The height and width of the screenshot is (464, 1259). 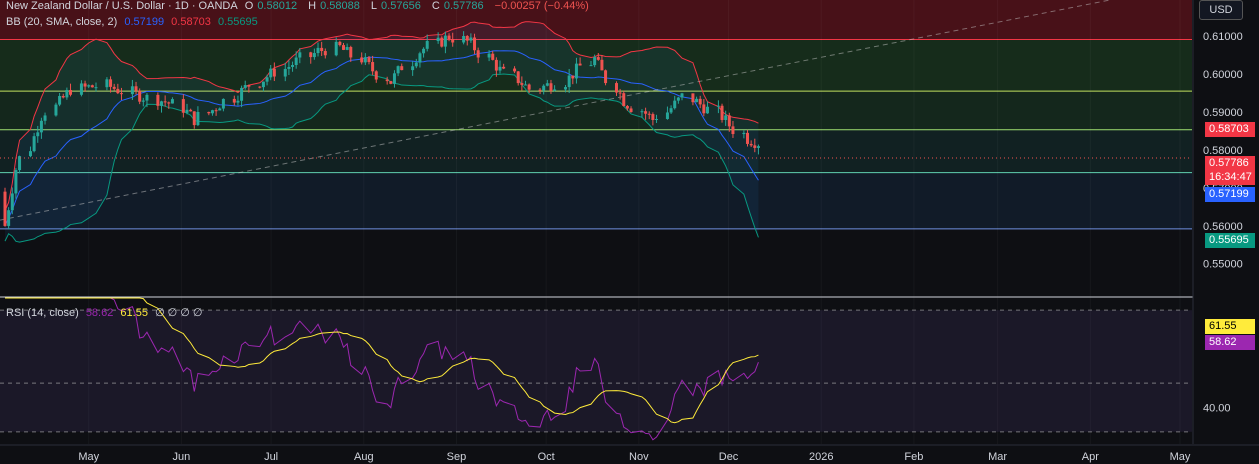 What do you see at coordinates (1230, 163) in the screenshot?
I see `close-price-tag: 0.57786` at bounding box center [1230, 163].